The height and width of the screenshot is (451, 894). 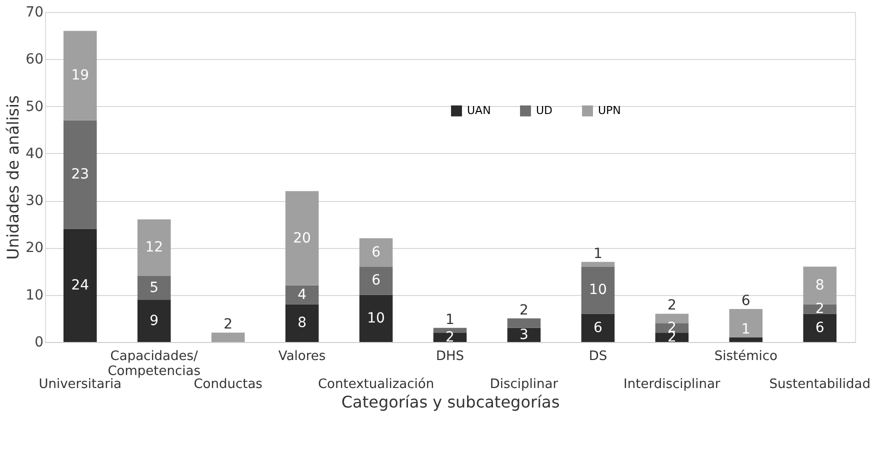 What do you see at coordinates (35, 201) in the screenshot?
I see `y-tick-label: 30` at bounding box center [35, 201].